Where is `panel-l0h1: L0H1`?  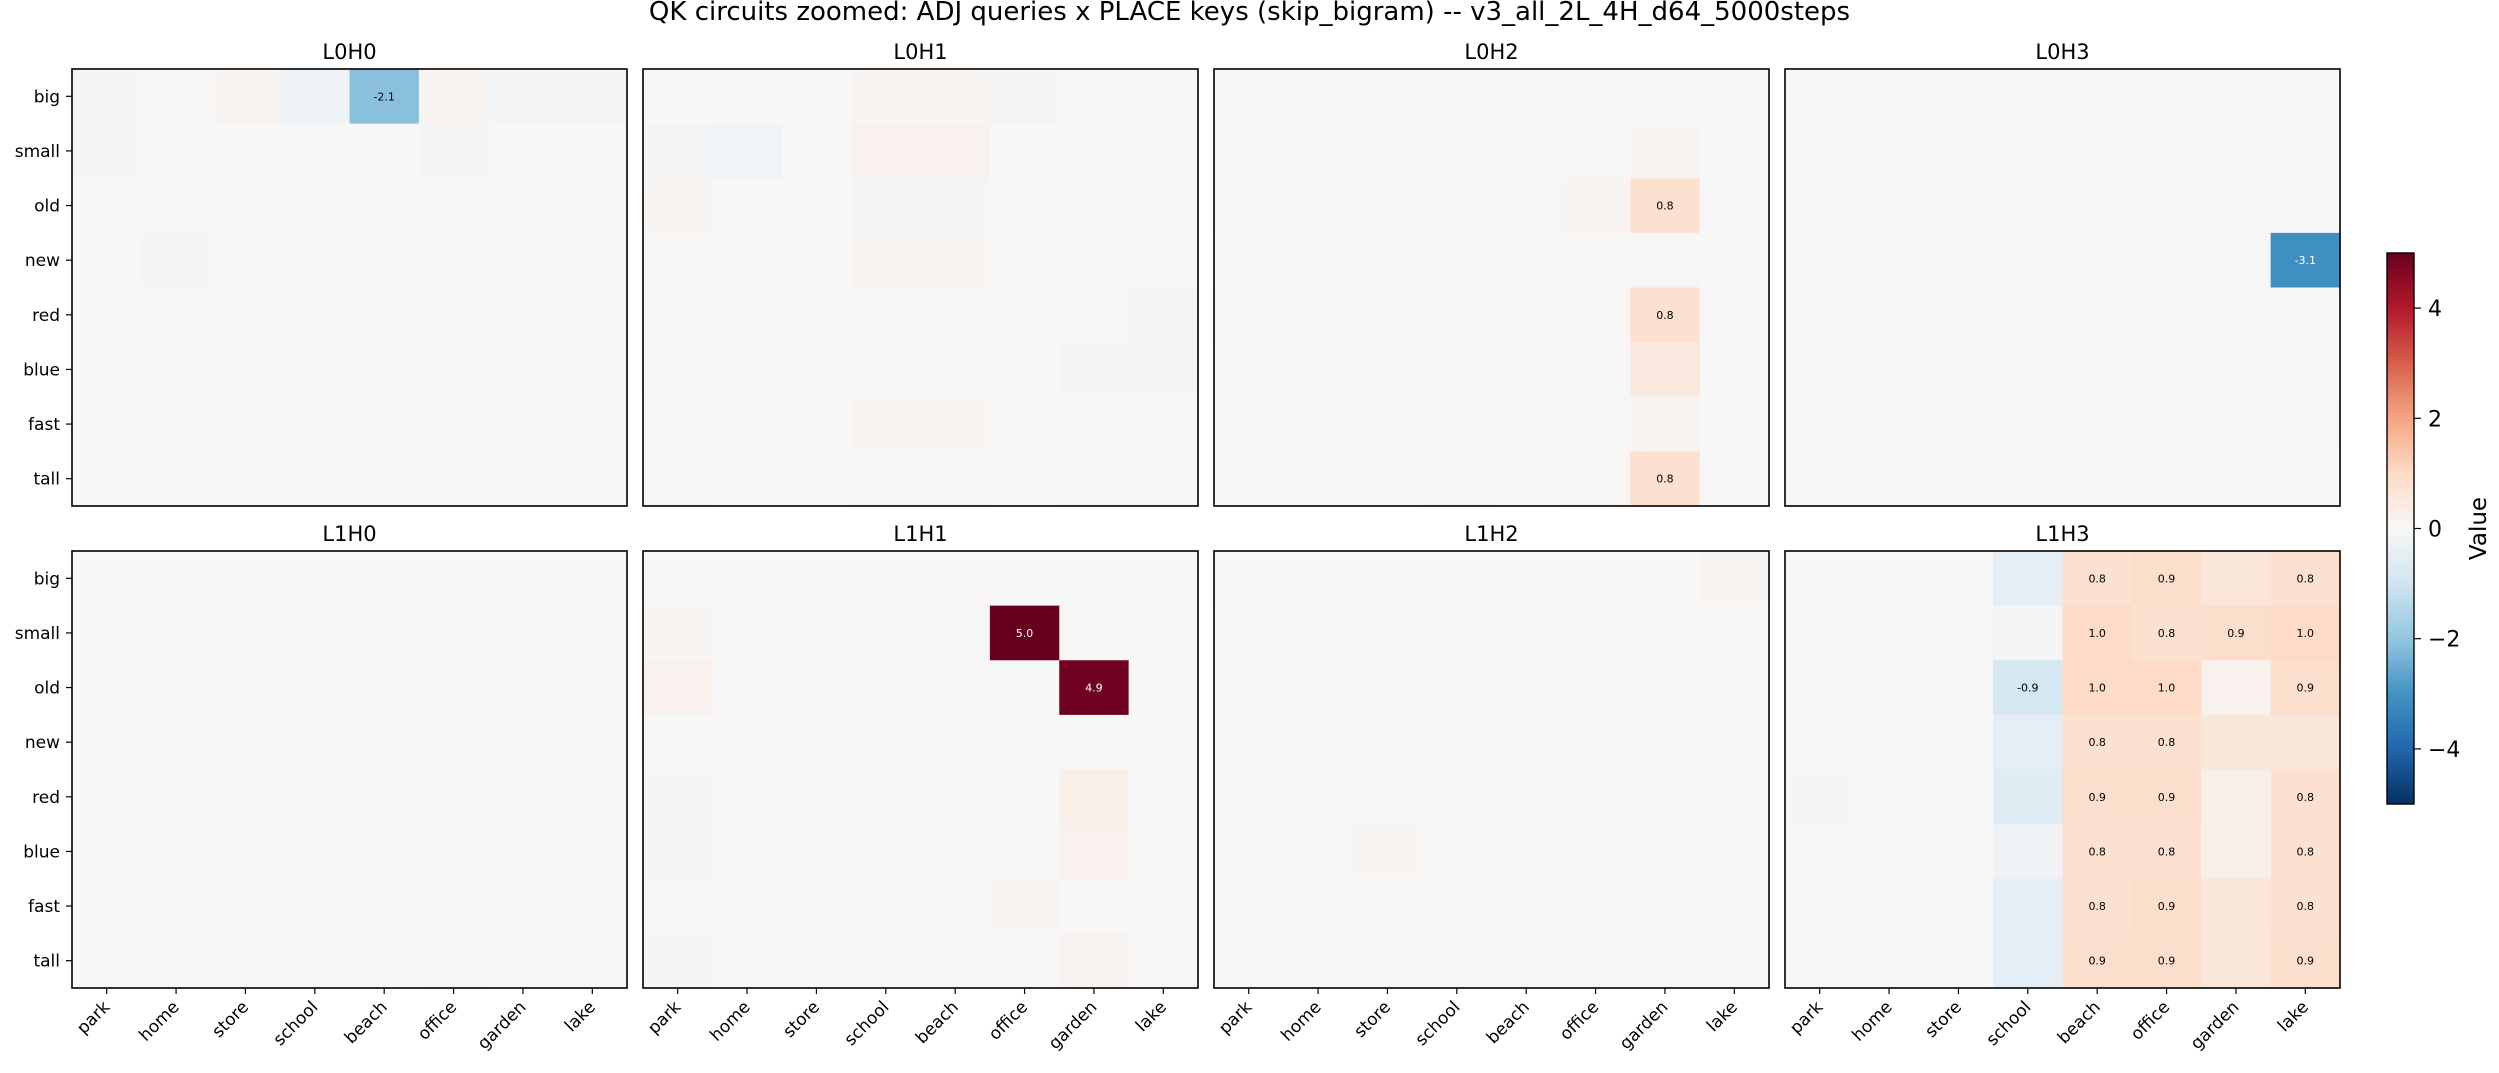 panel-l0h1: L0H1 is located at coordinates (920, 273).